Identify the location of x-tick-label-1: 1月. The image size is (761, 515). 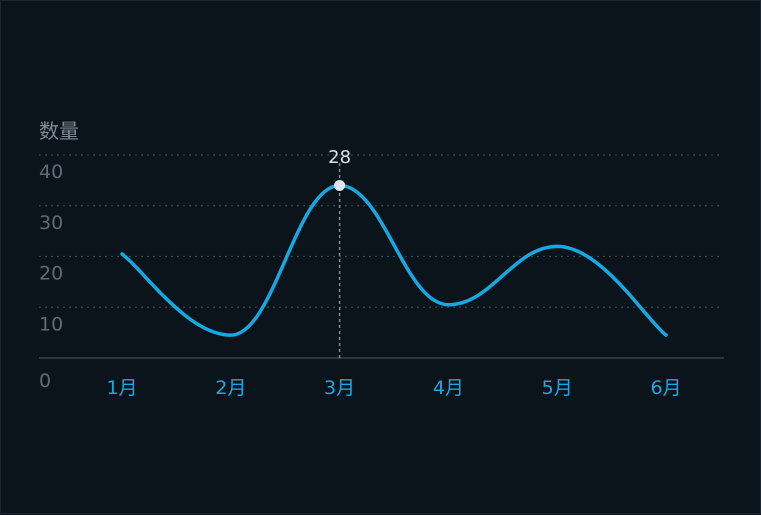
(121, 388).